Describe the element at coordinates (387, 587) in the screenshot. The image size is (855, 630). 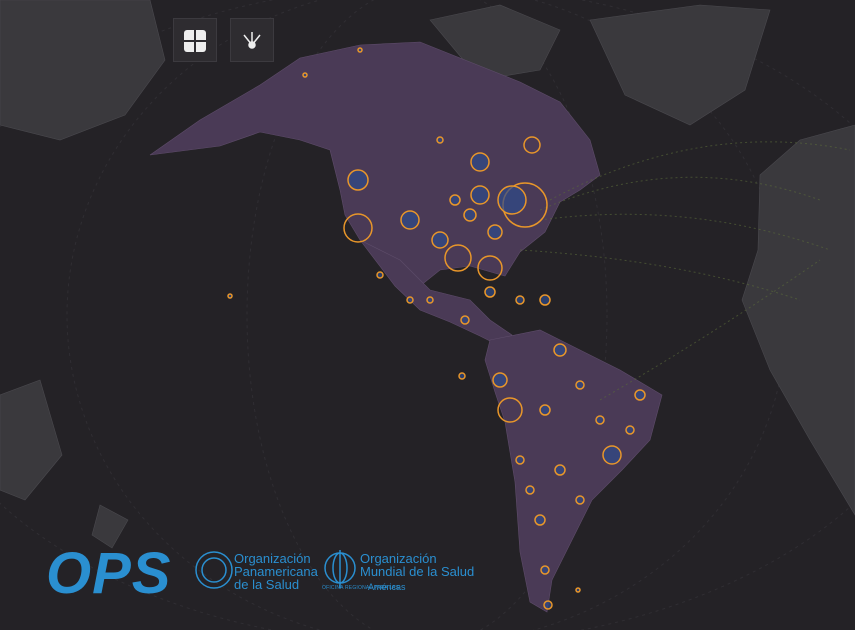
I see `who-region: Américas` at that location.